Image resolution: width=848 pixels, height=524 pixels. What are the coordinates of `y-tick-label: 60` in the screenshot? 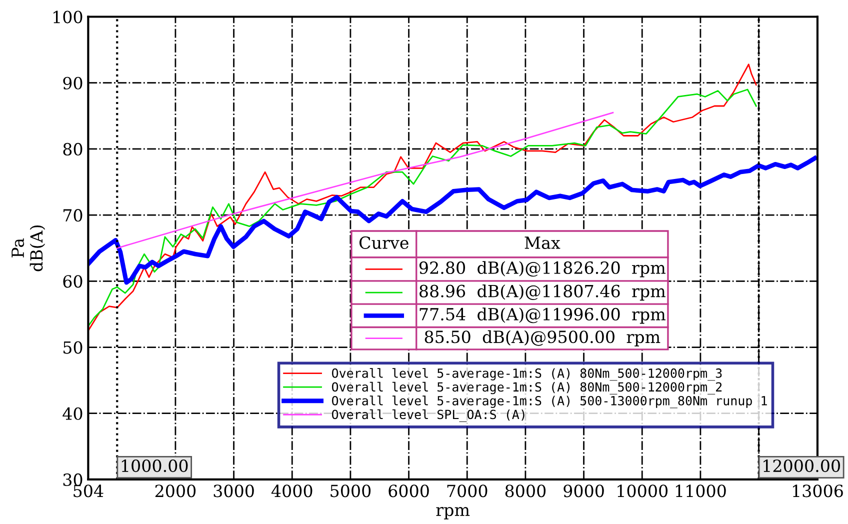 It's located at (72, 281).